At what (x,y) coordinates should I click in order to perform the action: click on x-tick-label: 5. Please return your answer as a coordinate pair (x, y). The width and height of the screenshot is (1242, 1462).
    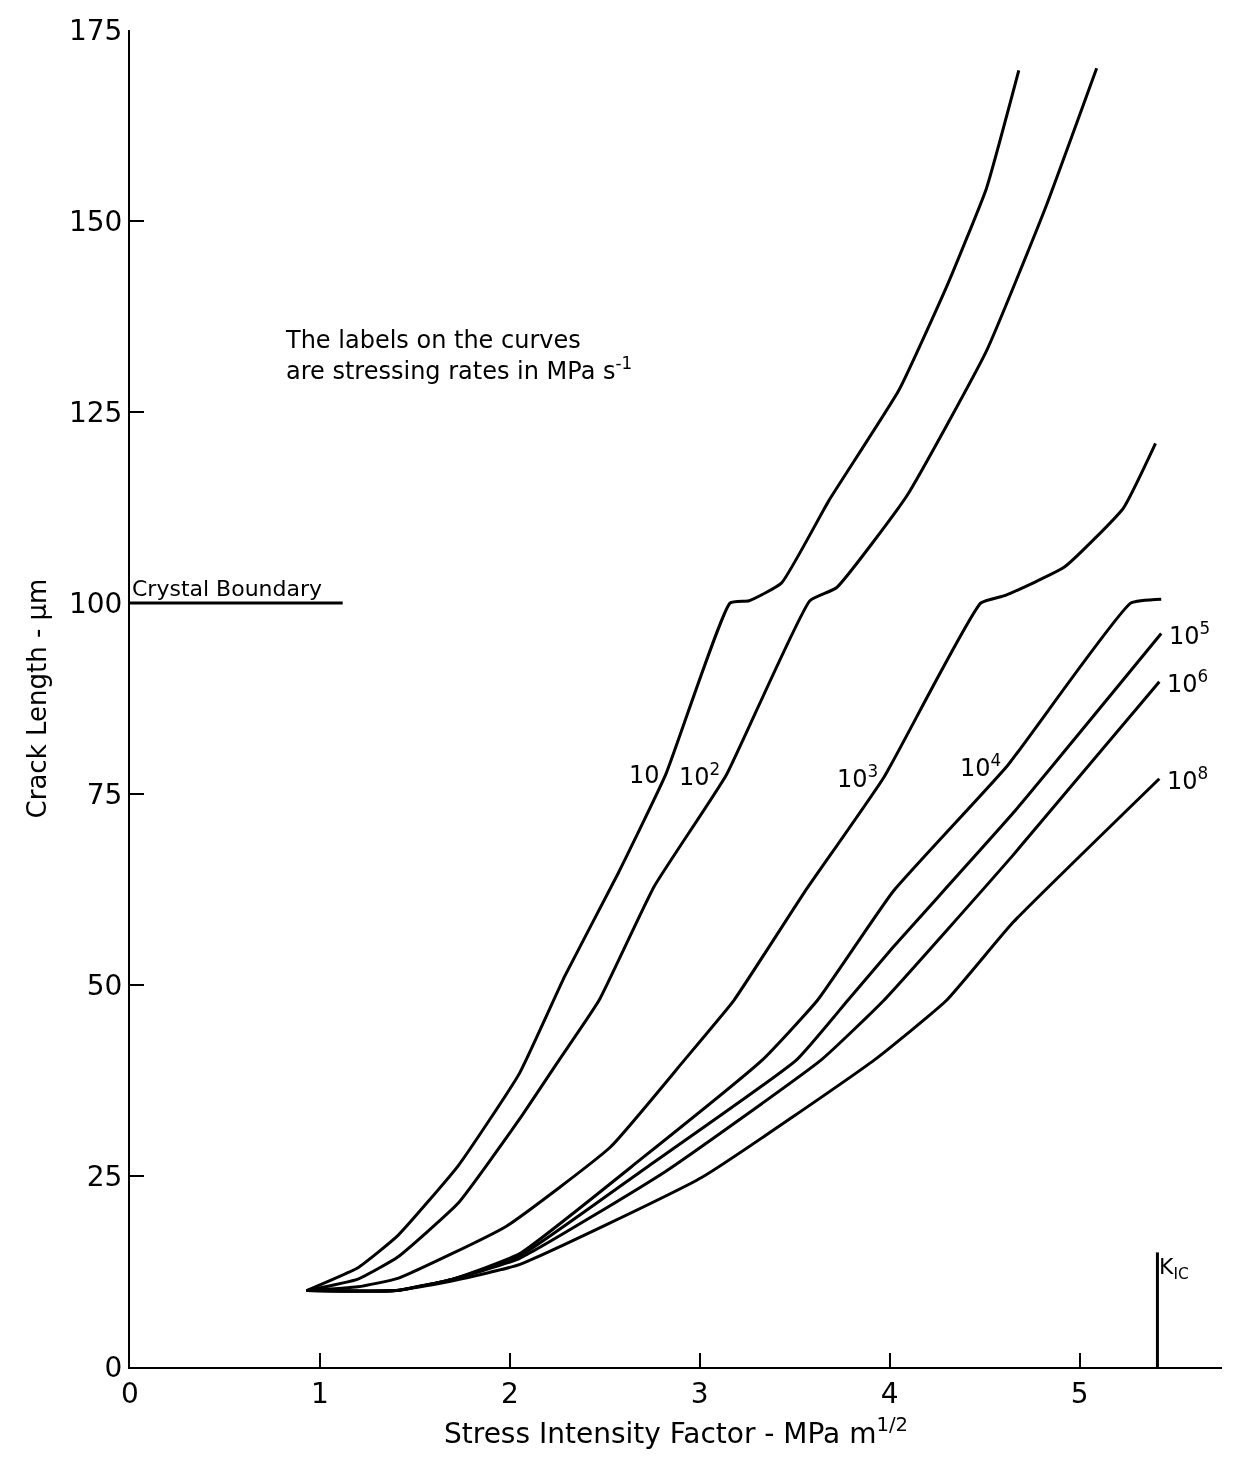
    Looking at the image, I should click on (1079, 1393).